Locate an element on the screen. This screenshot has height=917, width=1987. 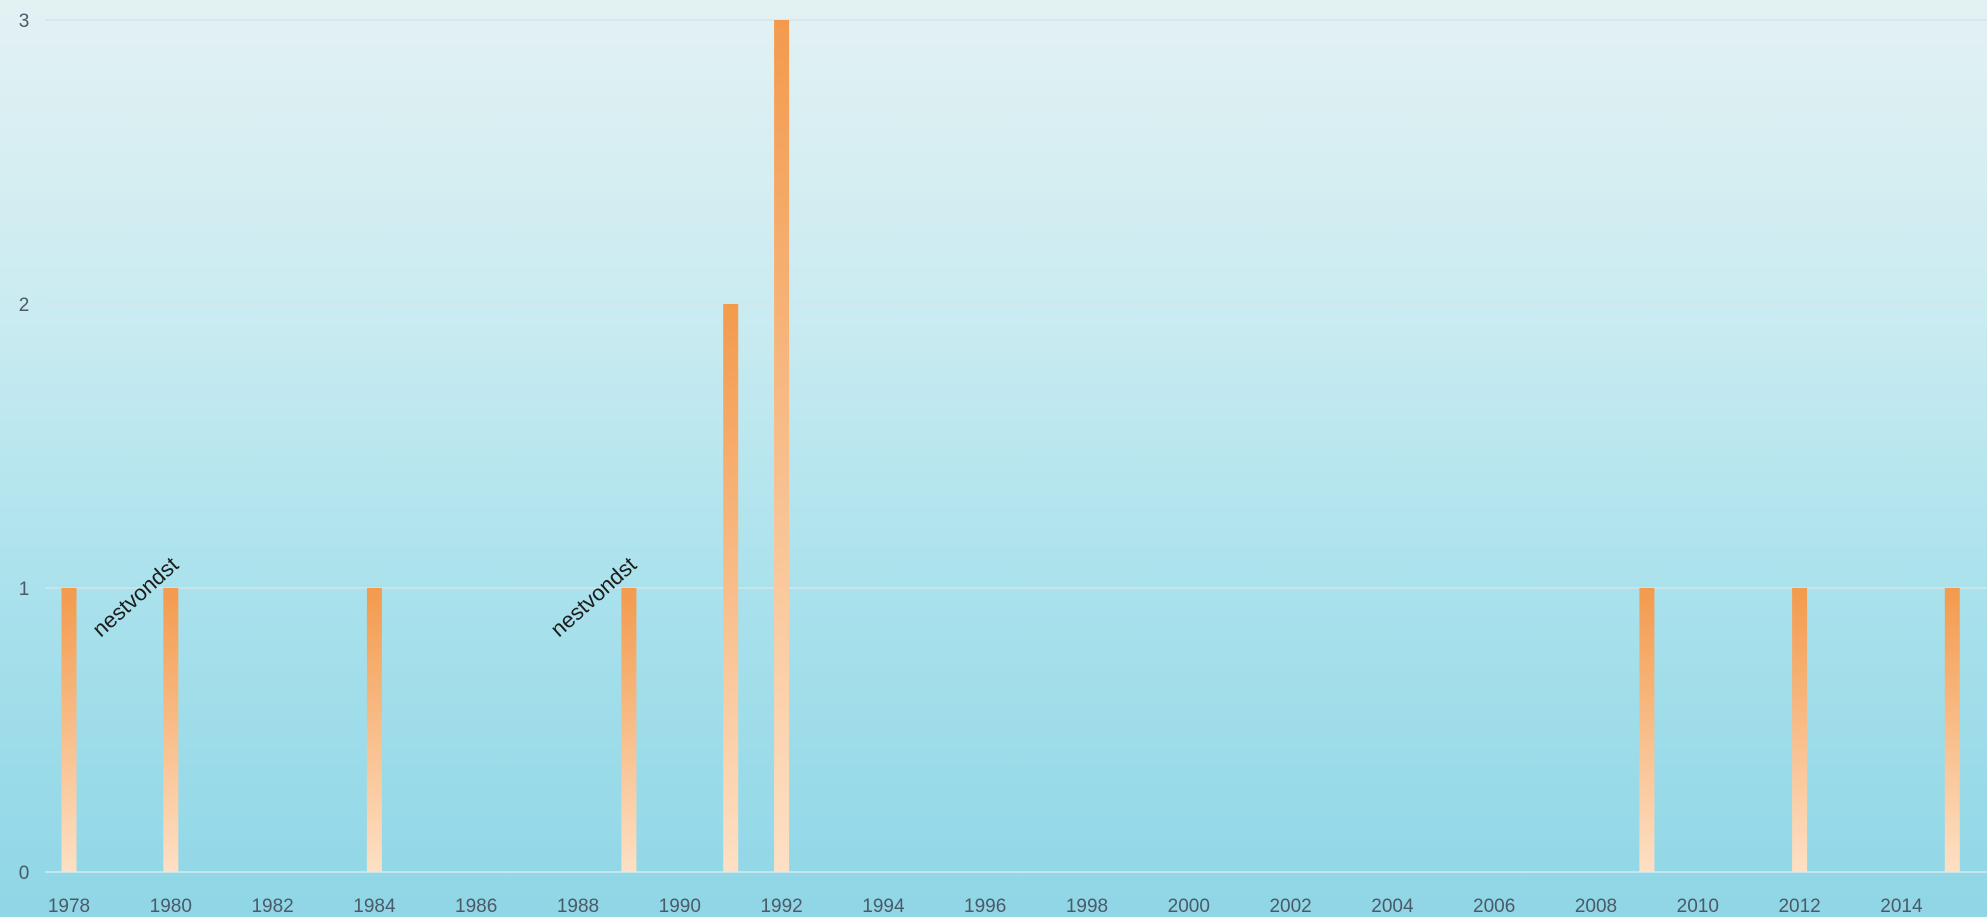
y-tick-label: 0 is located at coordinates (24, 873).